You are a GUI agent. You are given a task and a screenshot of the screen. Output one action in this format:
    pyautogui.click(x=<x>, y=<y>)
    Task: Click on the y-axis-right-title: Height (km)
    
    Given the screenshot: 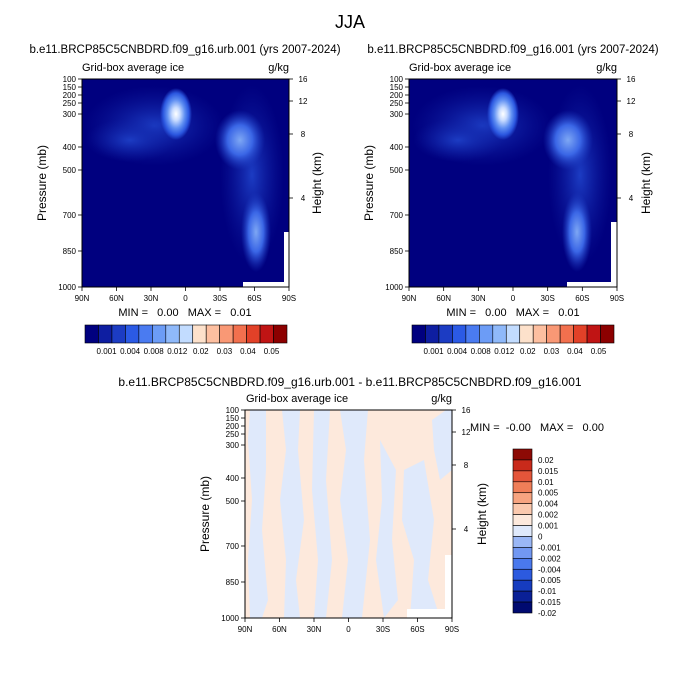 What is the action you would take?
    pyautogui.click(x=646, y=183)
    